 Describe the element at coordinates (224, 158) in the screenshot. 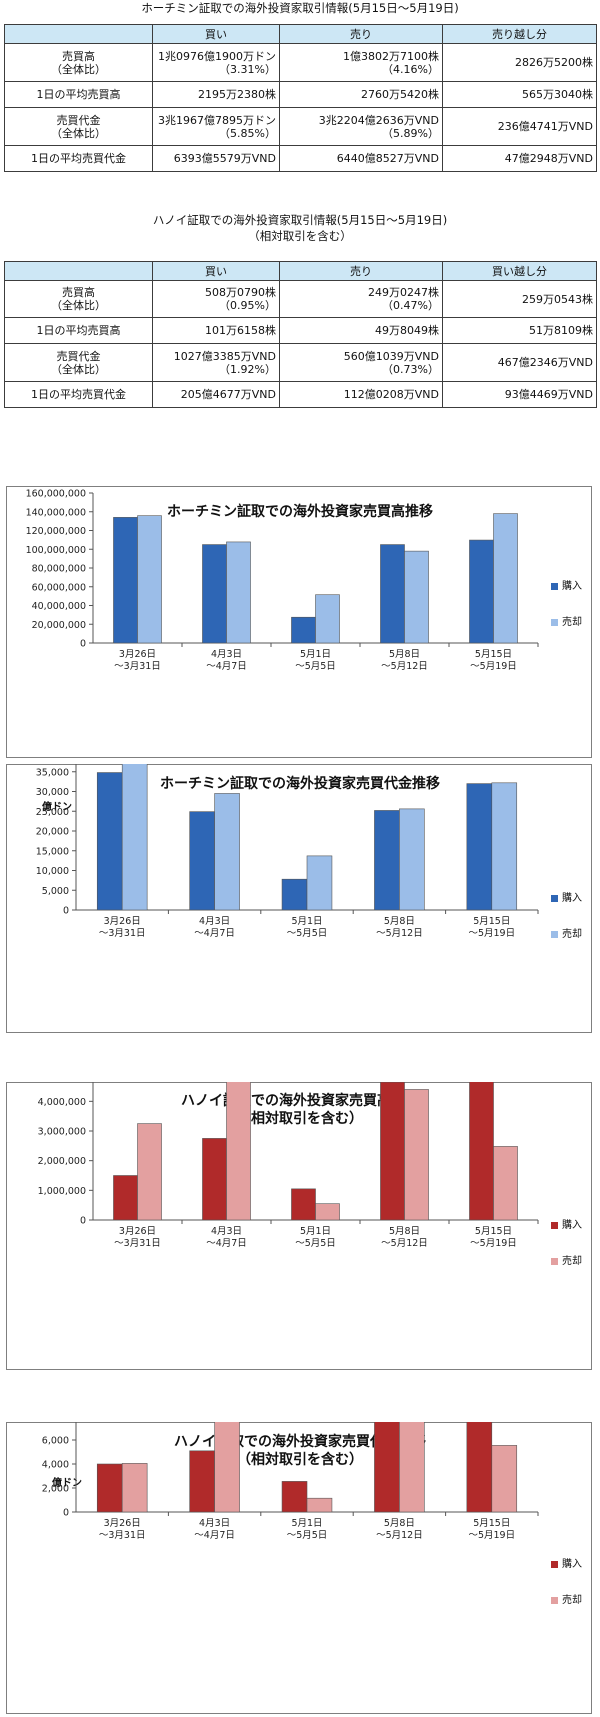

I see `cell-line: 6393億5579万VND` at that location.